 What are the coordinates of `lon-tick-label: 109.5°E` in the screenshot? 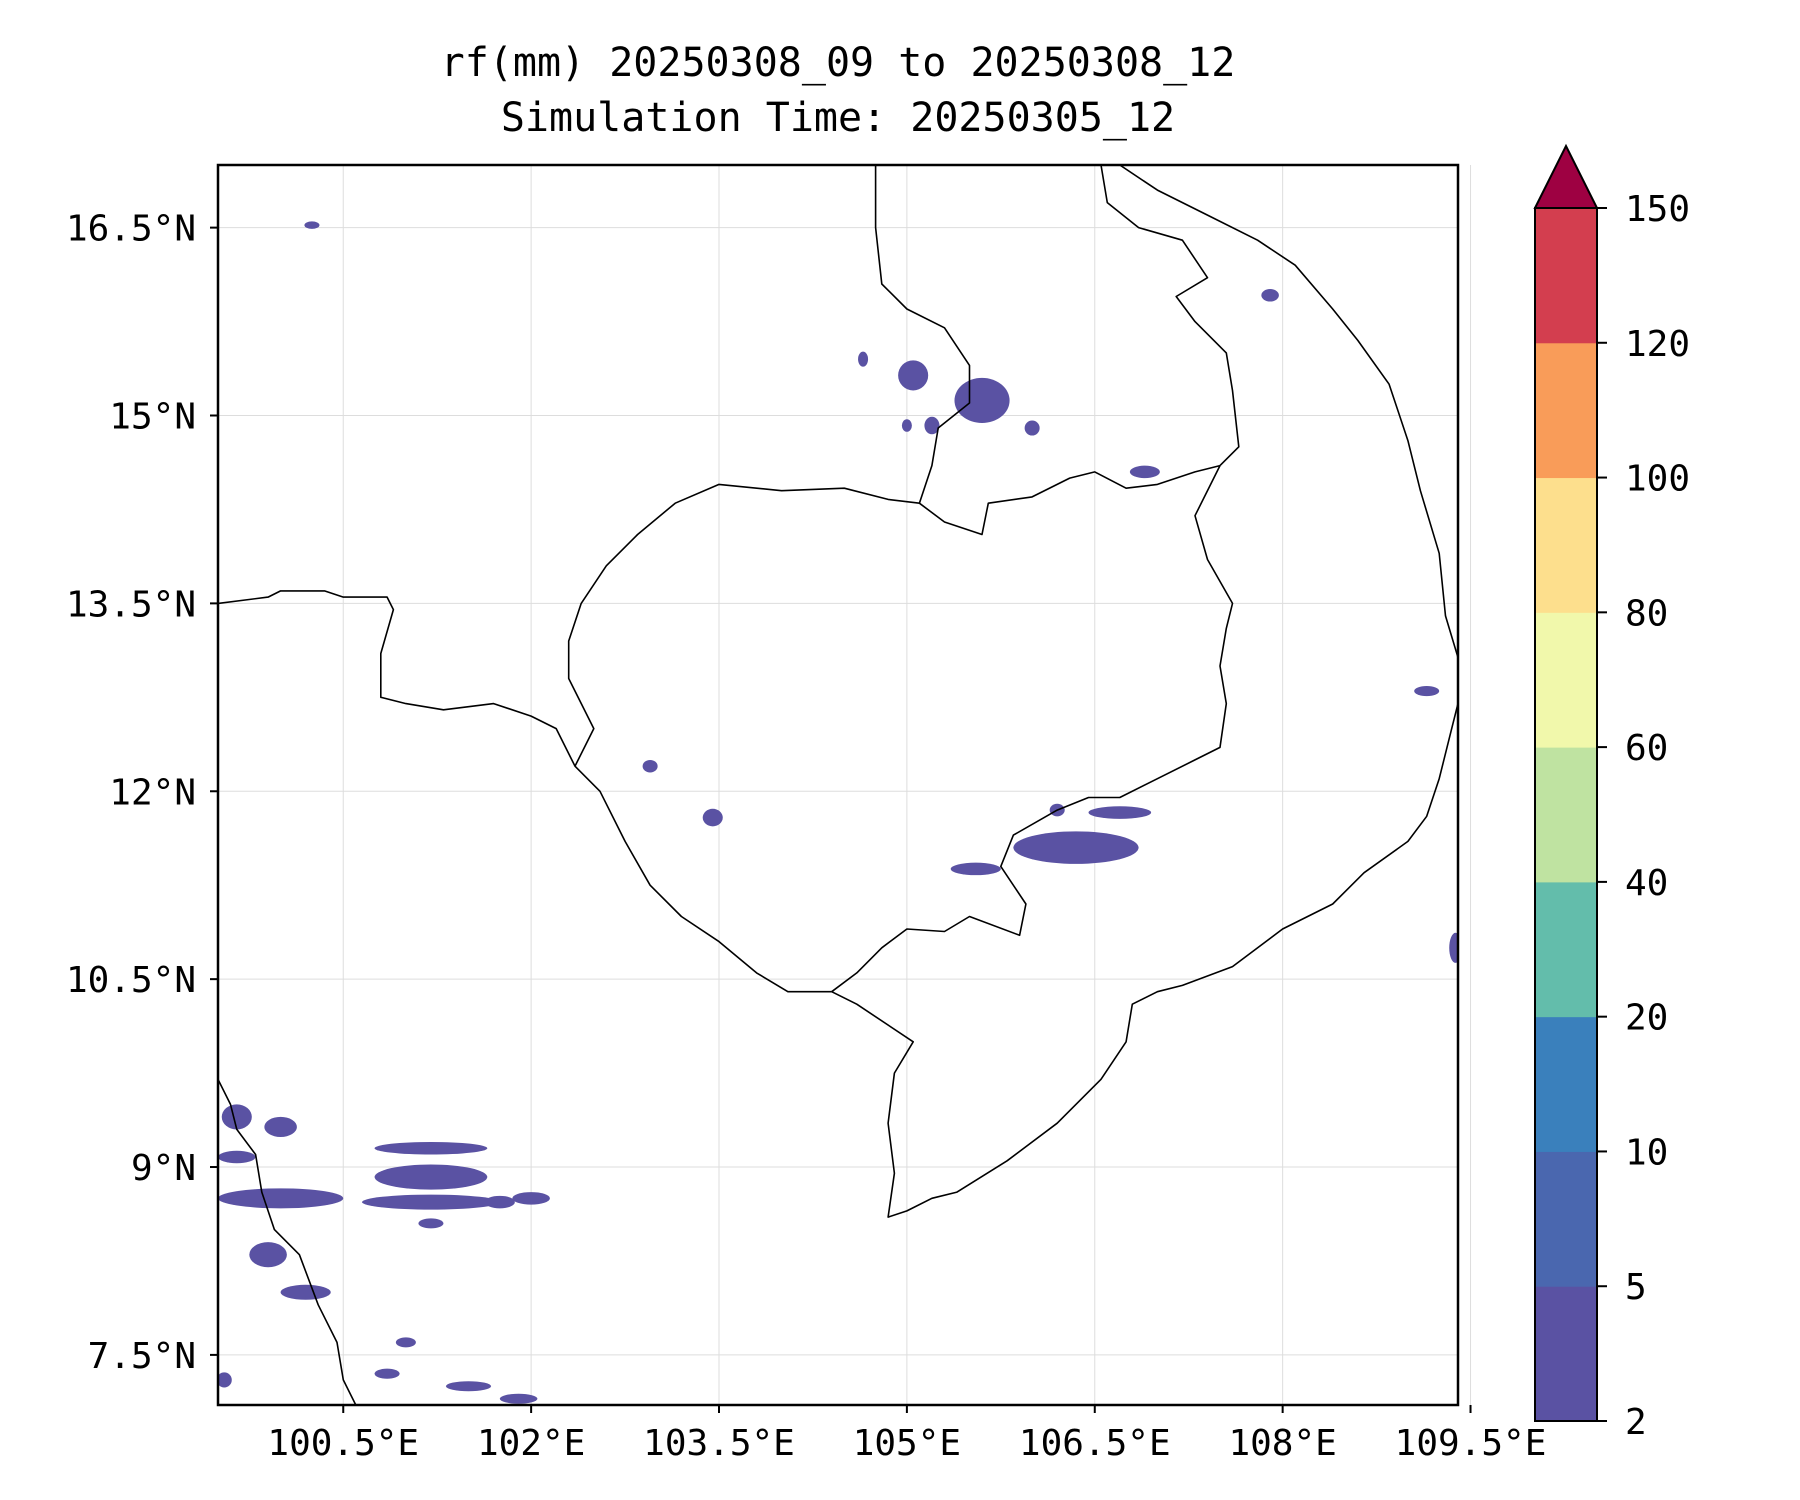 It's located at (1471, 1443).